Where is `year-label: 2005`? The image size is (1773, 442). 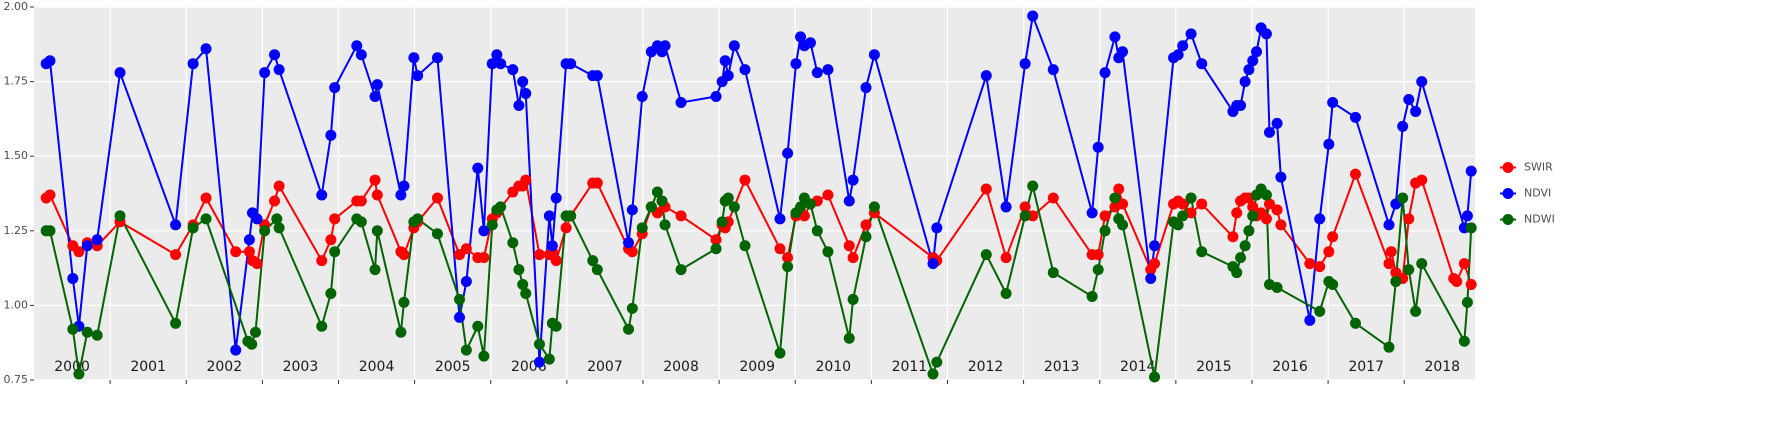 year-label: 2005 is located at coordinates (453, 367).